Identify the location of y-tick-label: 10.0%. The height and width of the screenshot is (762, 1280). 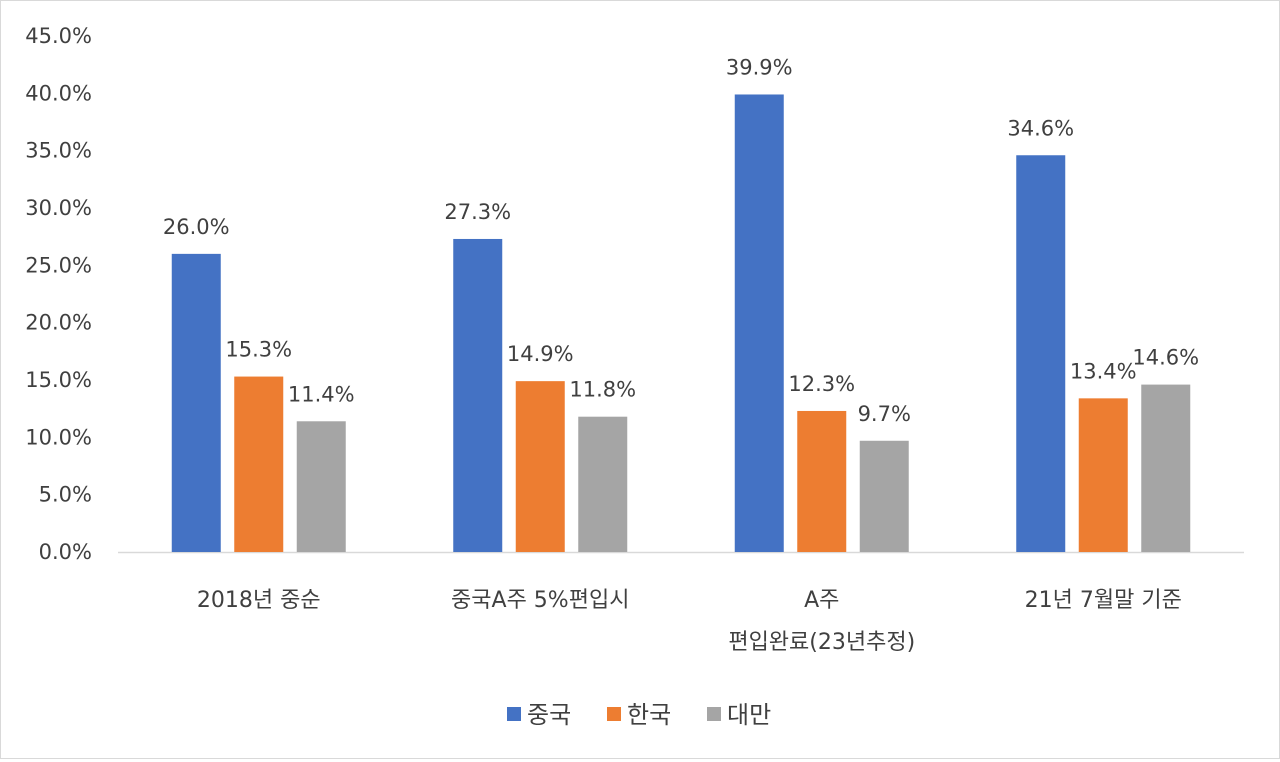
(58, 437).